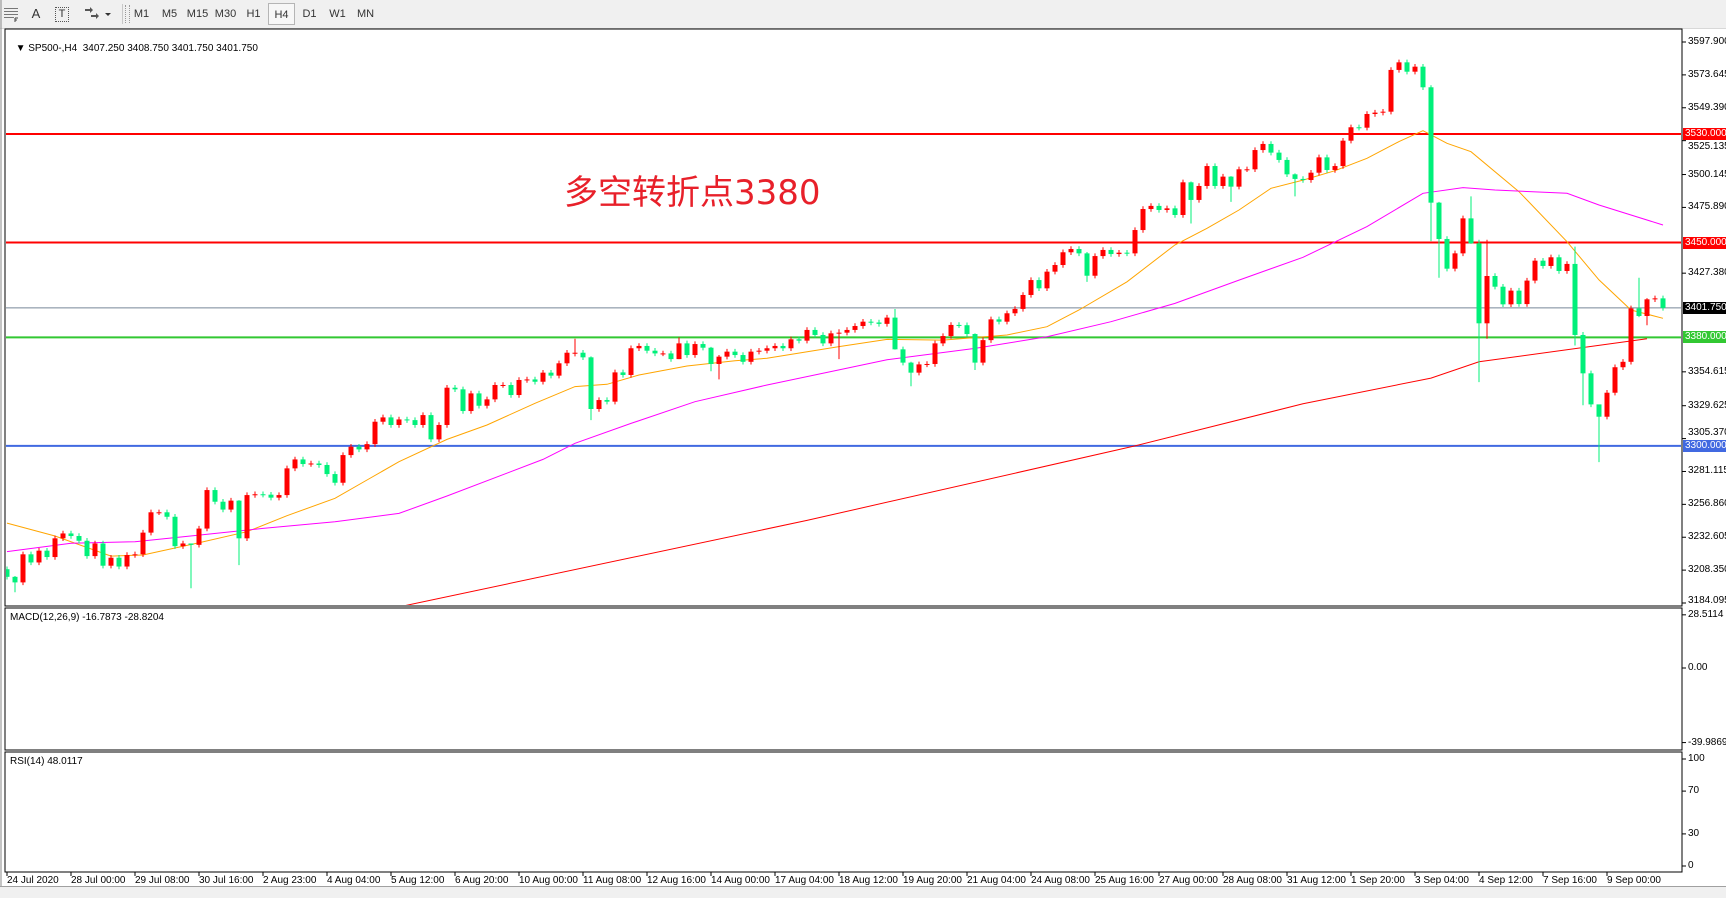 This screenshot has width=1726, height=898. What do you see at coordinates (309, 14) in the screenshot?
I see `timeframe-d1: D1` at bounding box center [309, 14].